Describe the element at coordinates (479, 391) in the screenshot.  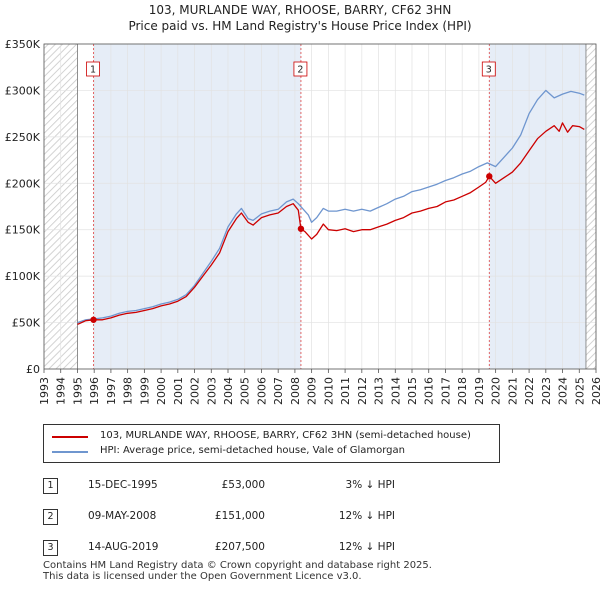
I see `x-tick-label: 2019` at that location.